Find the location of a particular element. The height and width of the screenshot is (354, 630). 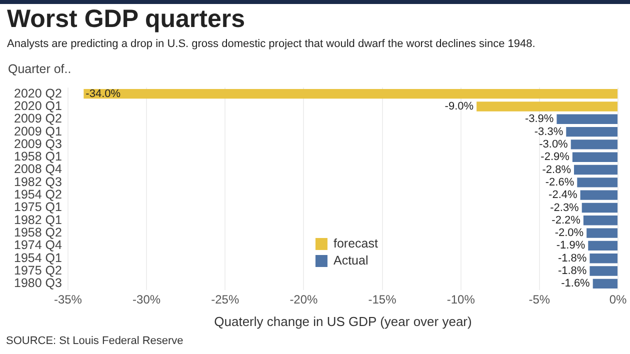

source-note: SOURCE: St Louis Federal Reserve is located at coordinates (95, 341).